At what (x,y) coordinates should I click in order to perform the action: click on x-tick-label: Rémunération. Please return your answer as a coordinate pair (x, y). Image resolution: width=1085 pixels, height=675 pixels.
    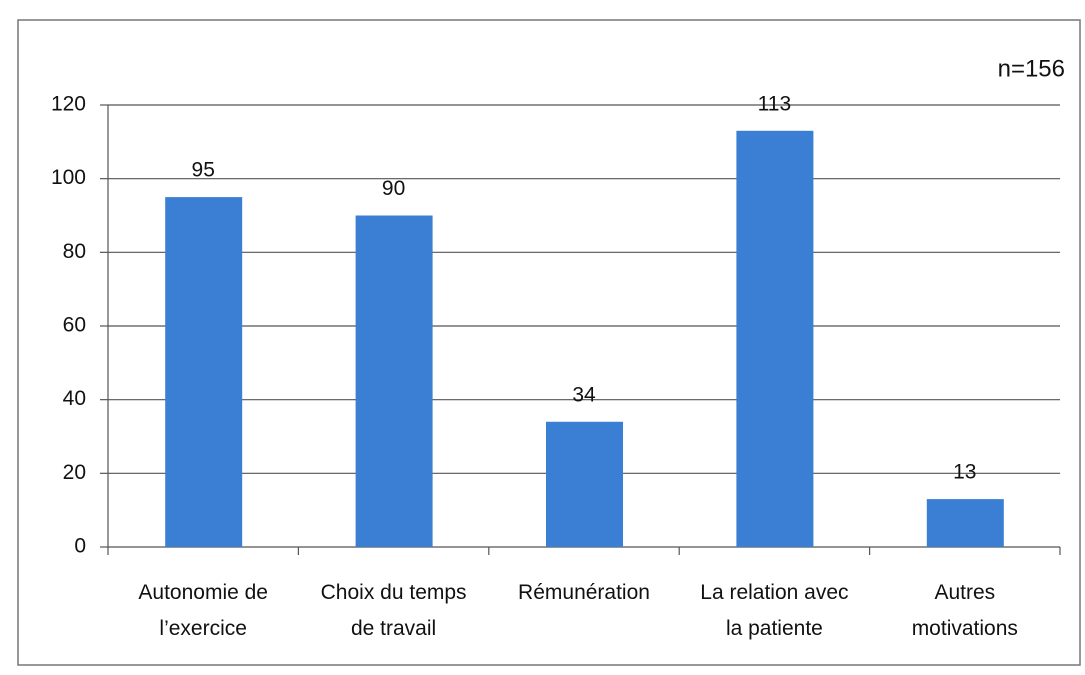
    Looking at the image, I should click on (584, 592).